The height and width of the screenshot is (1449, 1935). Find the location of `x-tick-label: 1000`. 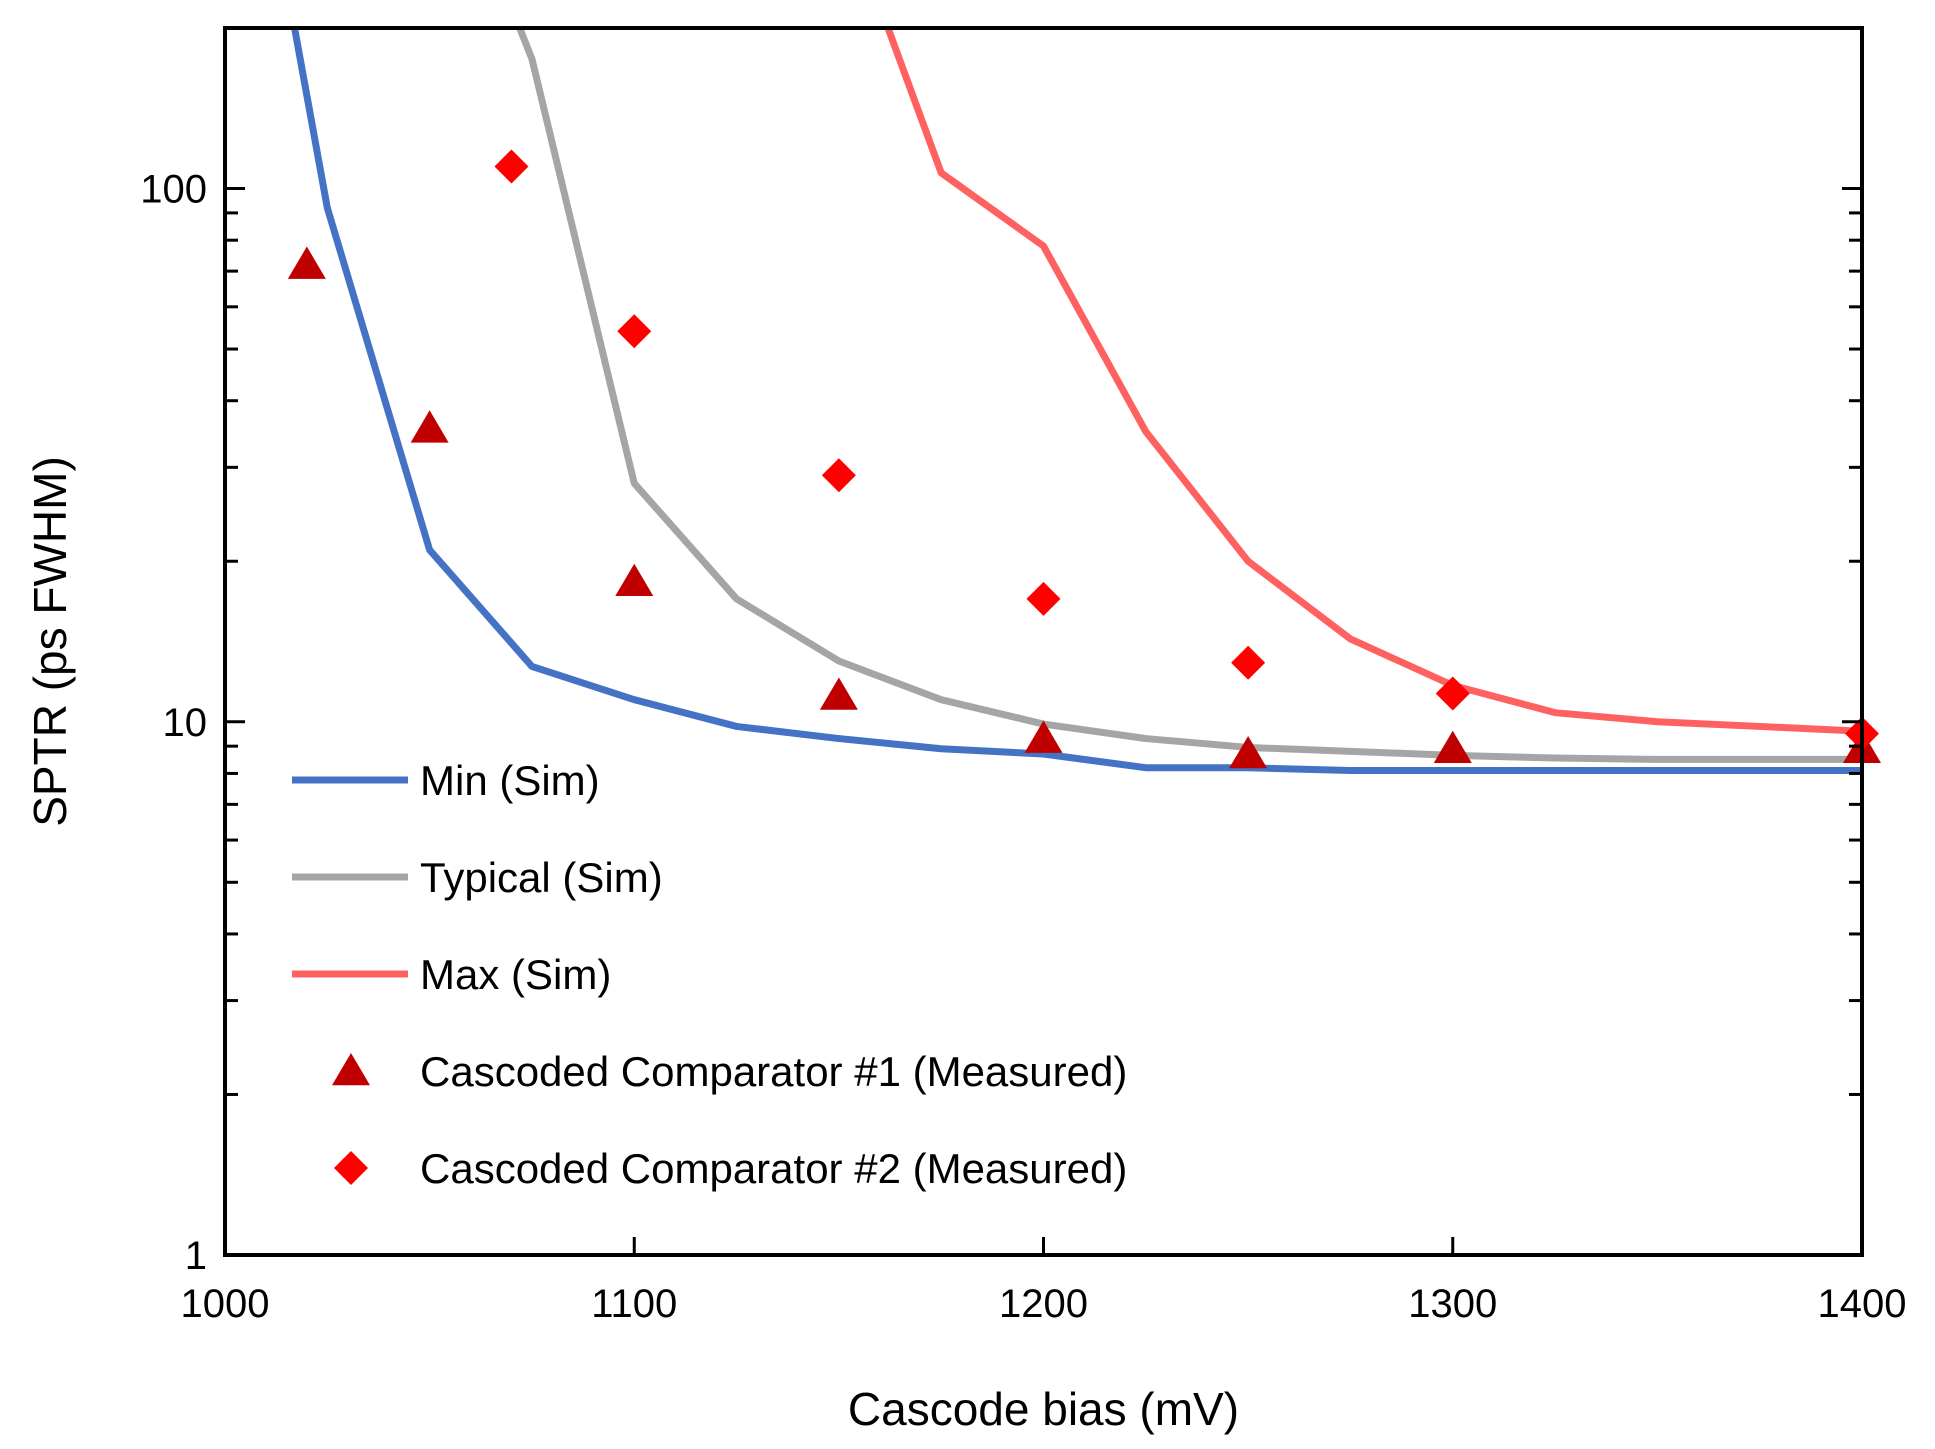

x-tick-label: 1000 is located at coordinates (225, 1304).